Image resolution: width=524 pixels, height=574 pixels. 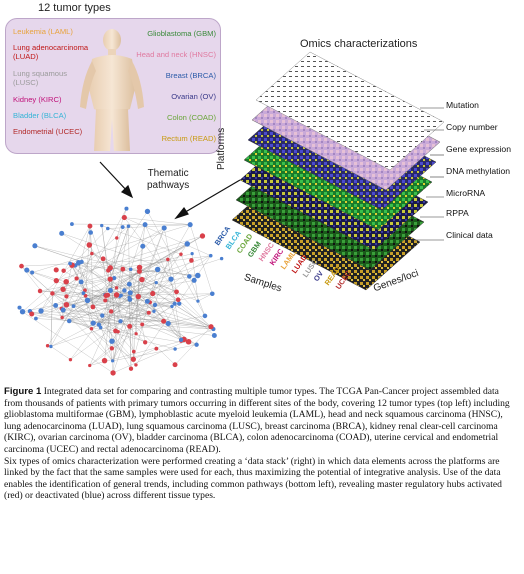 I want to click on tumor-label-read: Rectum (READ), so click(x=188, y=138).